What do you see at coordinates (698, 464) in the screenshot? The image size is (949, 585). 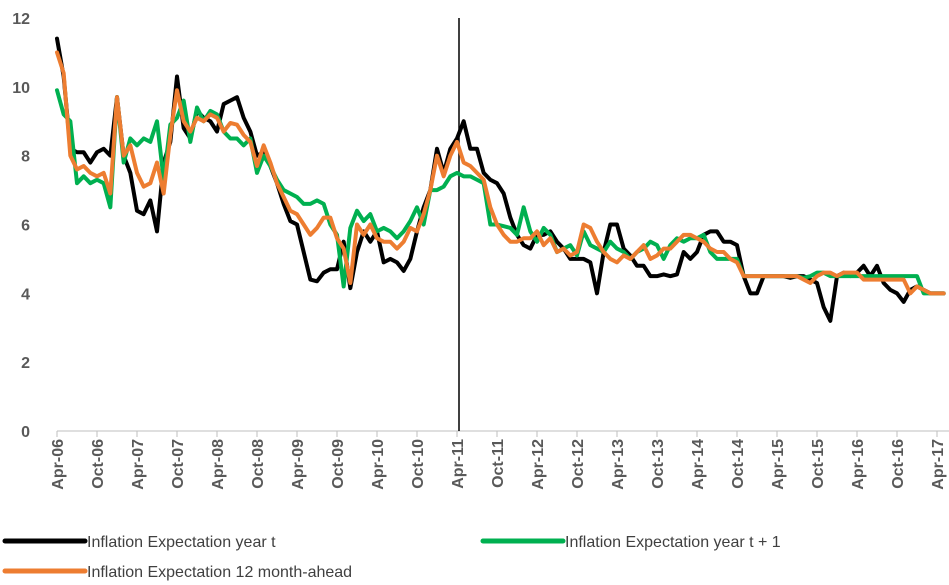 I see `x-tick-label: Apr-14` at bounding box center [698, 464].